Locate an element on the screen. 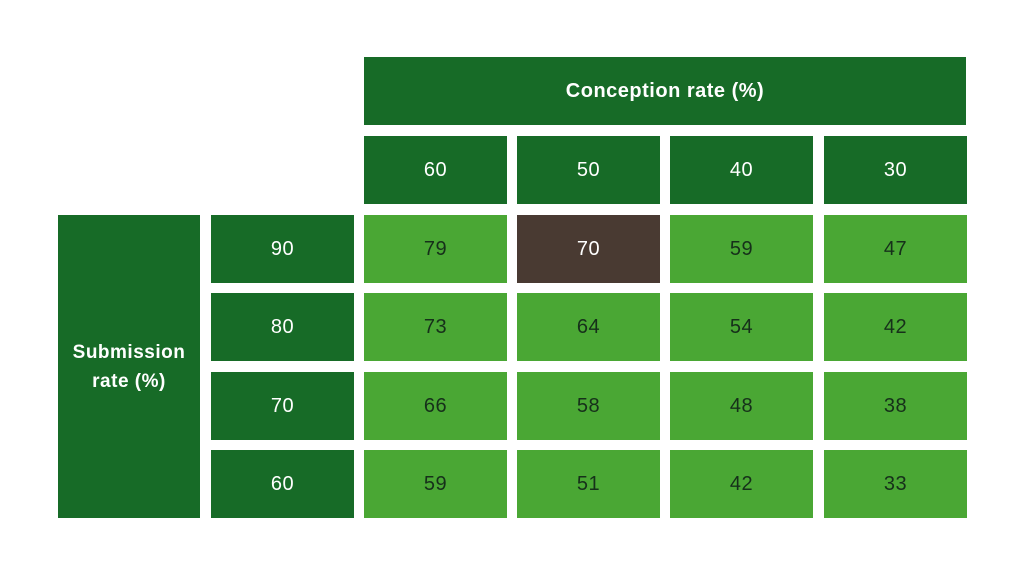 This screenshot has width=1024, height=576. table-cell: 38 is located at coordinates (895, 406).